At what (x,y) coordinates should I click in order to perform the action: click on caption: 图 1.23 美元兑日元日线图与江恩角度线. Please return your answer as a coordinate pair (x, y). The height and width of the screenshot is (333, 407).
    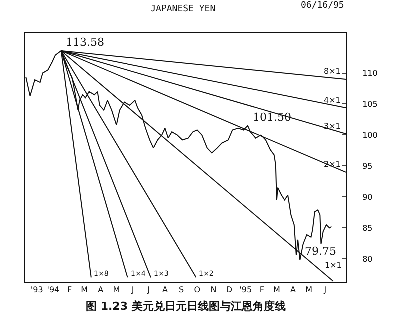
    Looking at the image, I should click on (186, 306).